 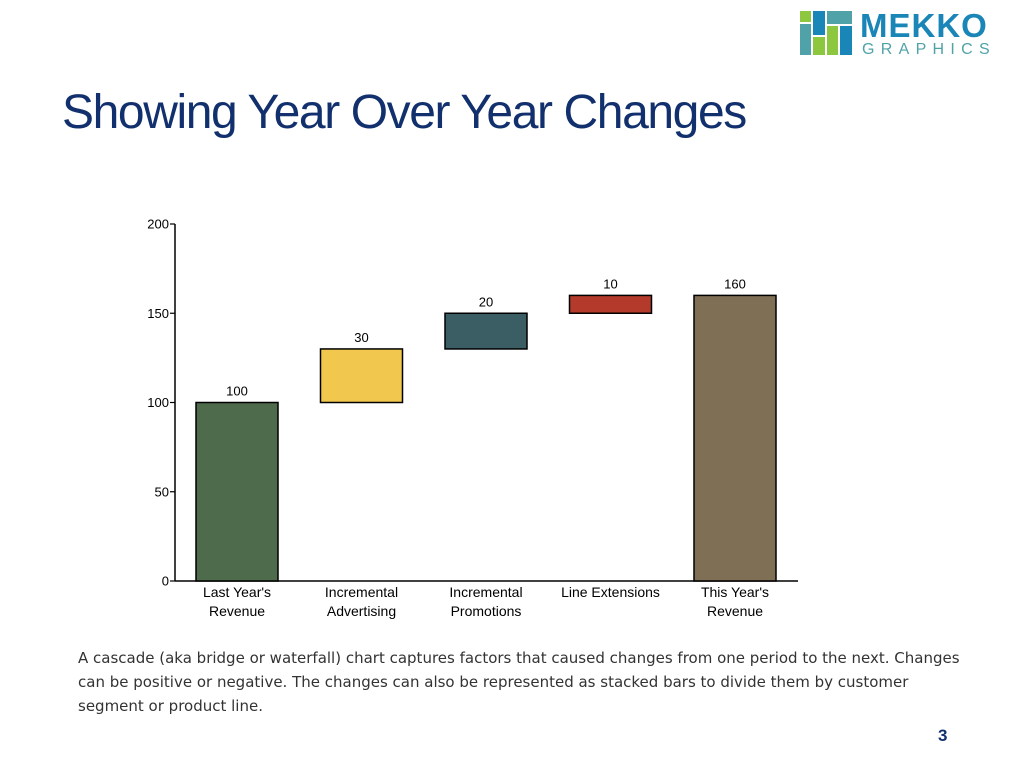 I want to click on x-category-label: Incremental Promotions, so click(x=485, y=601).